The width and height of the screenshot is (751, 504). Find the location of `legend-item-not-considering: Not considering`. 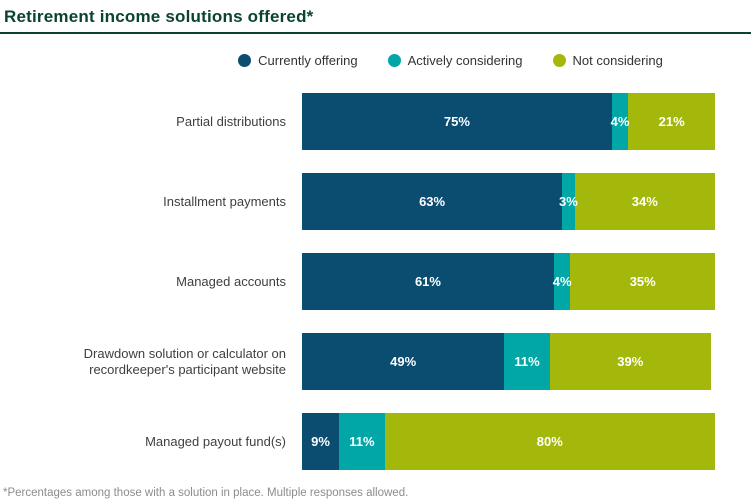

legend-item-not-considering: Not considering is located at coordinates (607, 60).